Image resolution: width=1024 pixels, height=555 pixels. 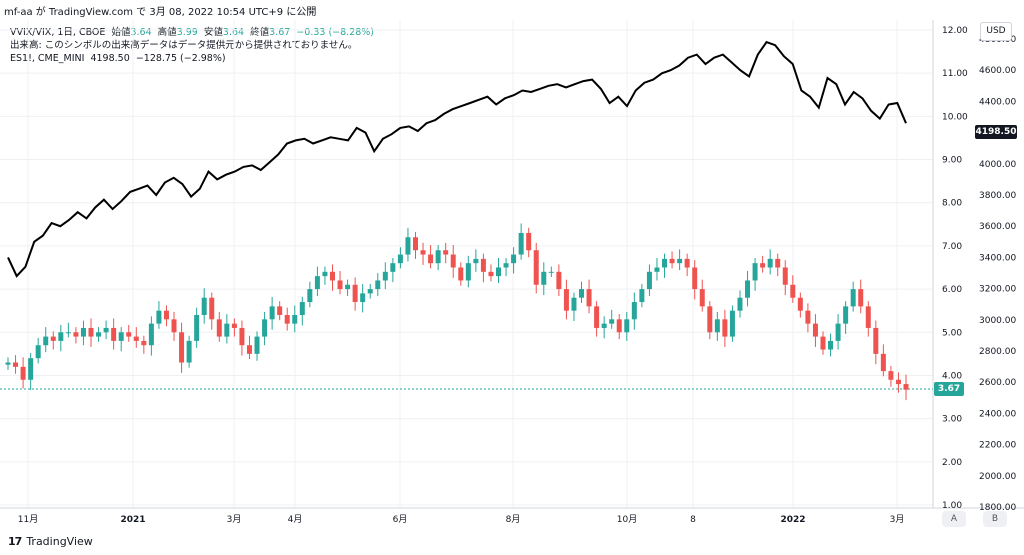 What do you see at coordinates (50, 541) in the screenshot?
I see `footer: 17 TradingView` at bounding box center [50, 541].